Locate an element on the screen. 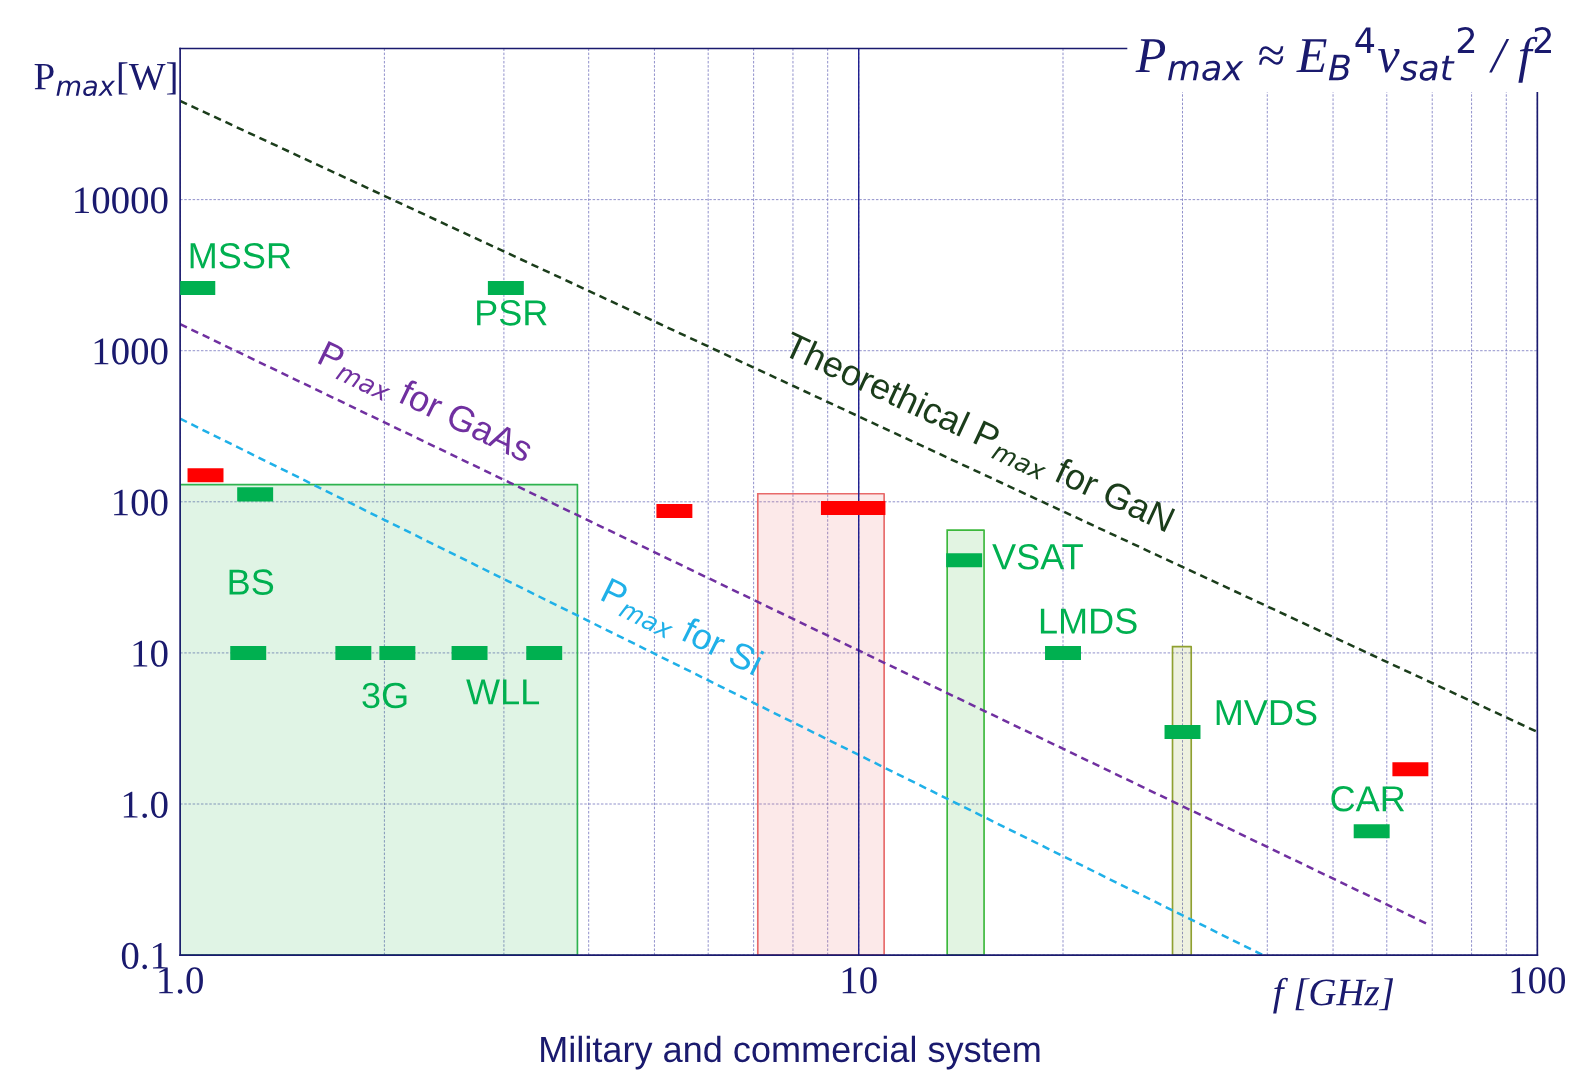  y-tick-label: 10 is located at coordinates (150, 653).